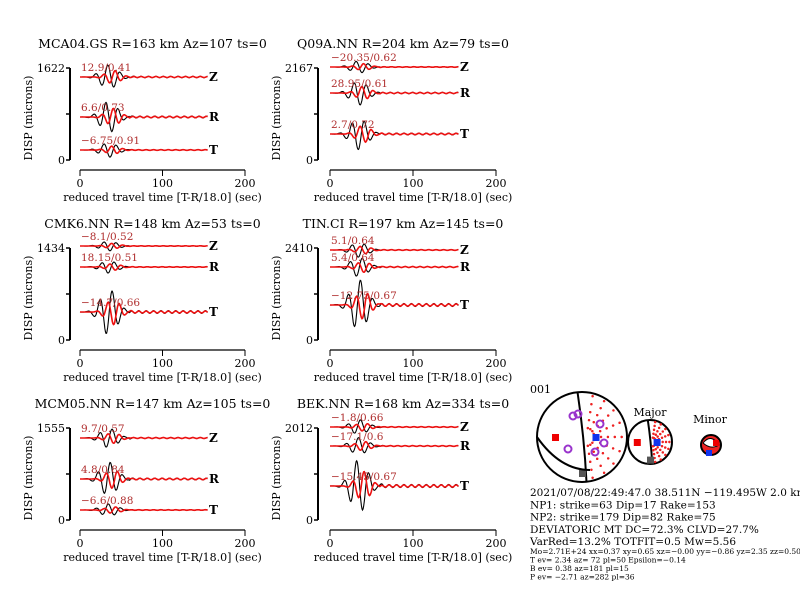 Image resolution: width=800 pixels, height=600 pixels. What do you see at coordinates (103, 429) in the screenshot?
I see `fit-label: 9.7/0.57` at bounding box center [103, 429].